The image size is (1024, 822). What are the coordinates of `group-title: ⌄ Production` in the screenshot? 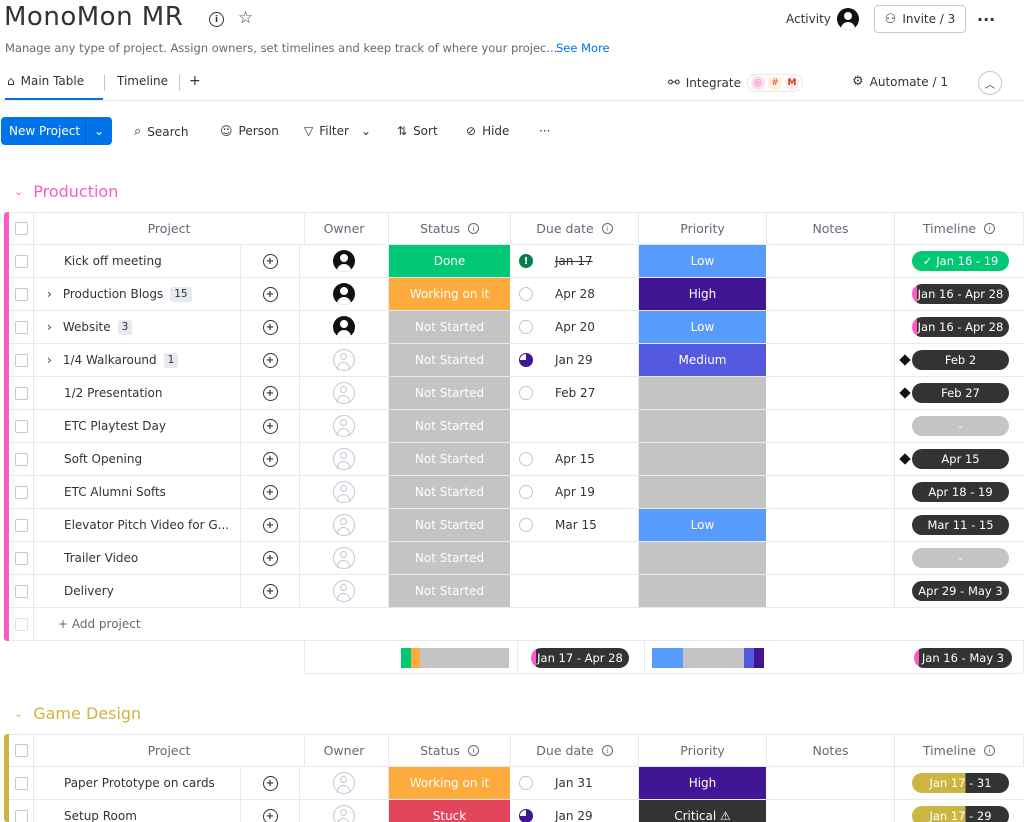 It's located at (66, 191).